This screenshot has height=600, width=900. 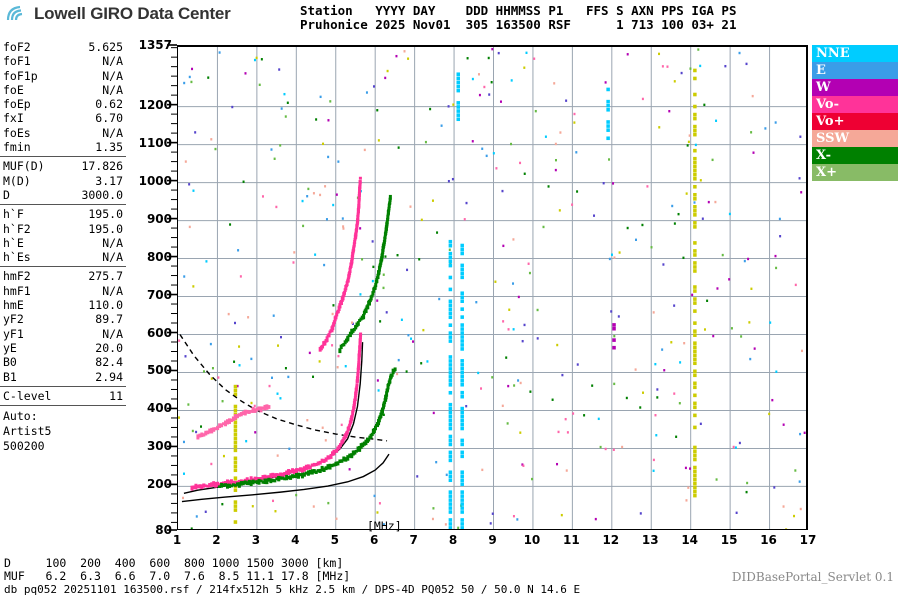 What do you see at coordinates (374, 540) in the screenshot?
I see `x-tick-label: 6` at bounding box center [374, 540].